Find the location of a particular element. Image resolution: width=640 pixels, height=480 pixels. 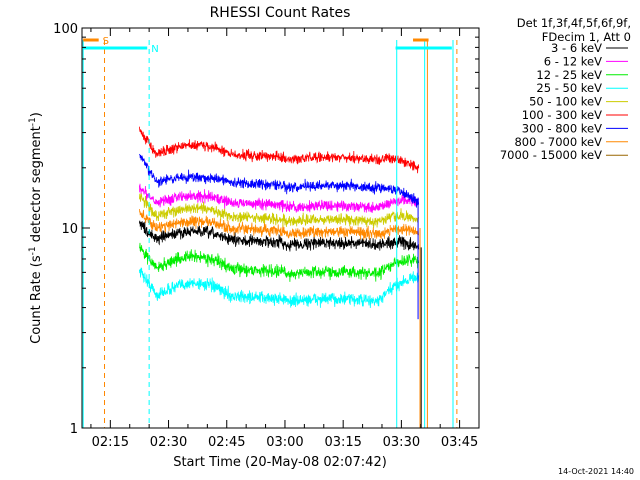

legend-label-4: 50 - 100 keV is located at coordinates (565, 102).